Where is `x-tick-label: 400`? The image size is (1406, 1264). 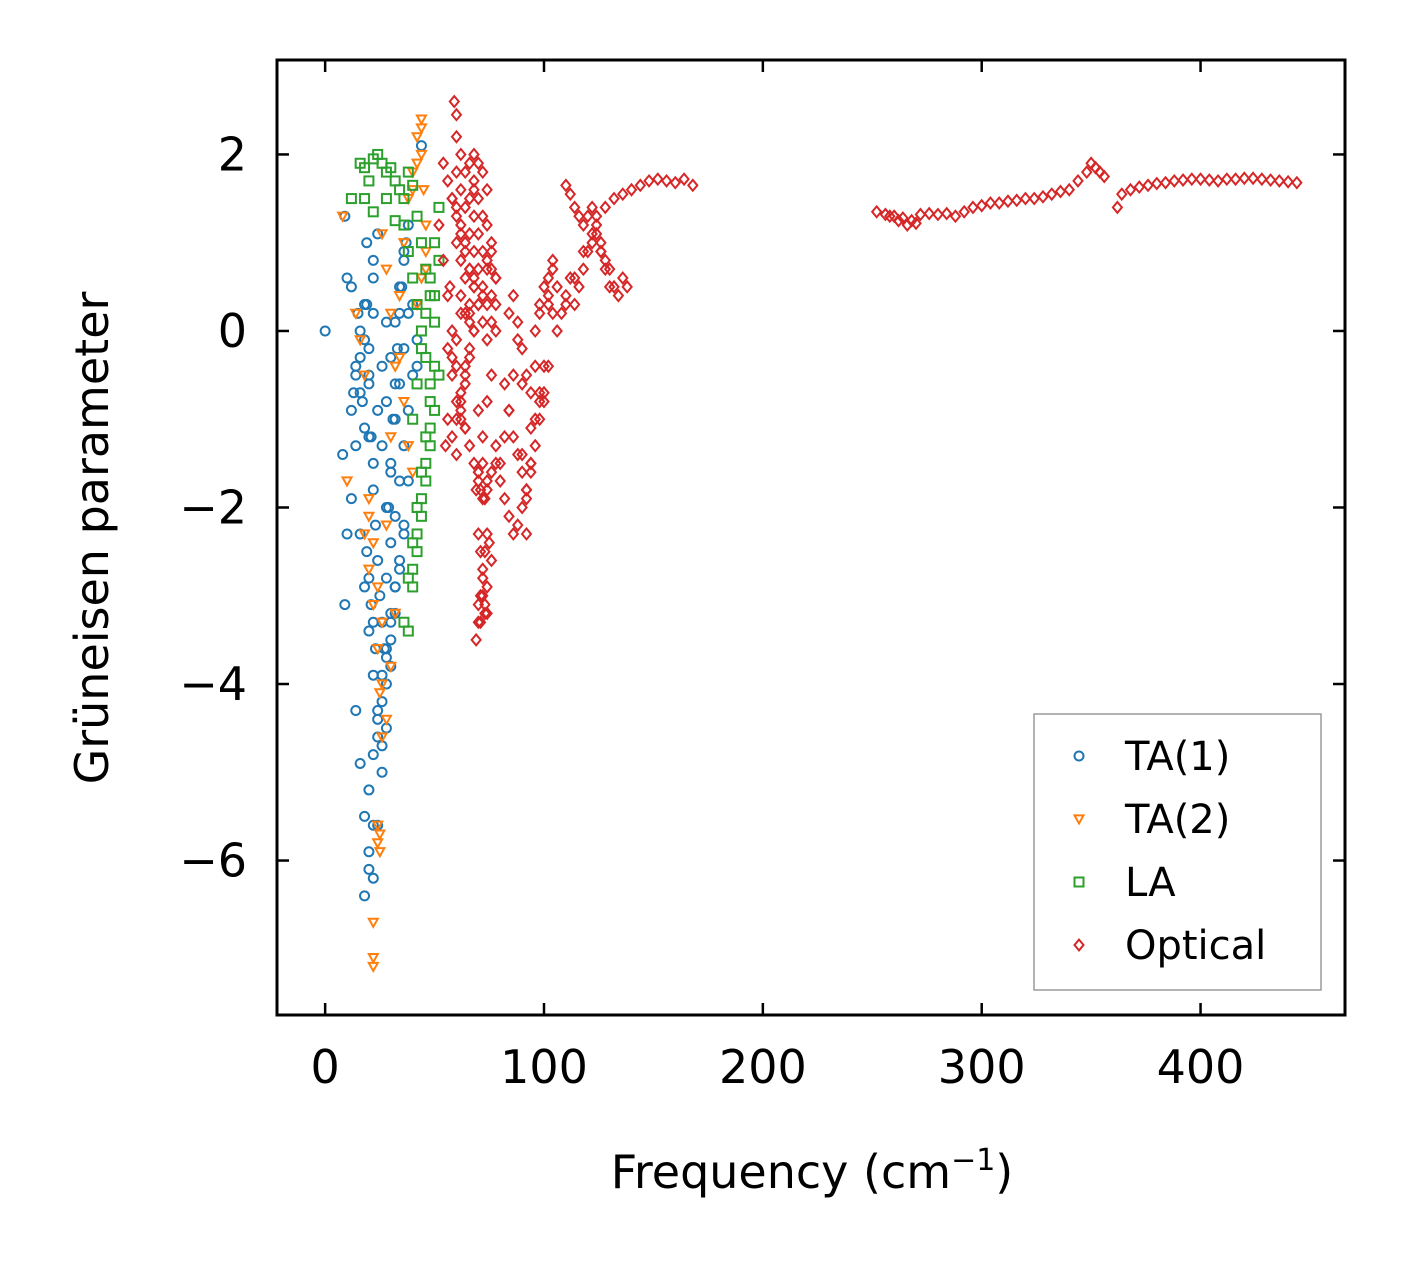
x-tick-label: 400 is located at coordinates (1201, 1067).